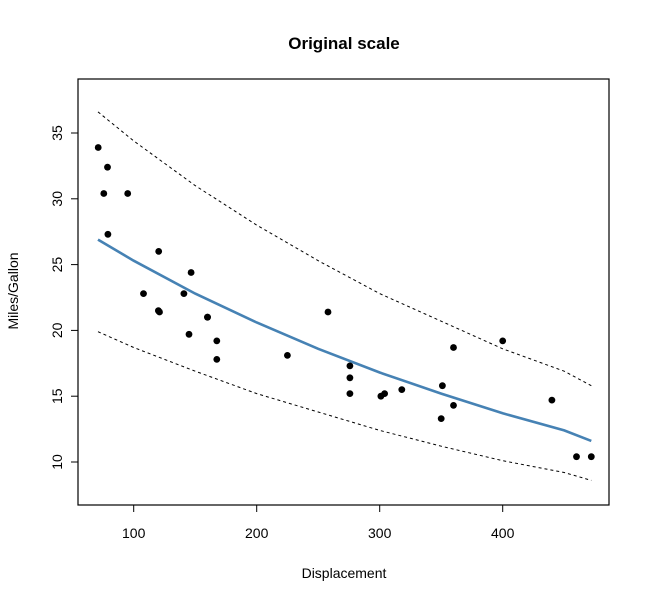 The image size is (650, 602). I want to click on x-tick-label: 300, so click(380, 533).